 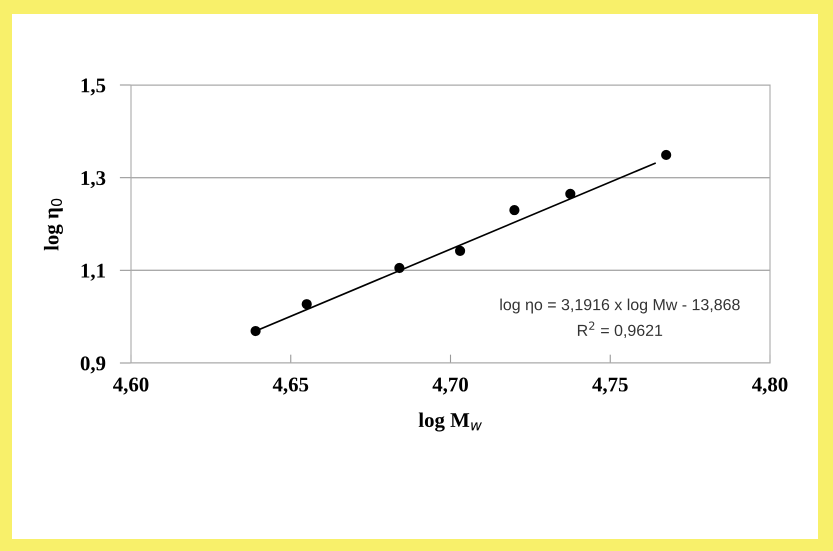 What do you see at coordinates (130, 386) in the screenshot?
I see `x-tick-label: 4,60` at bounding box center [130, 386].